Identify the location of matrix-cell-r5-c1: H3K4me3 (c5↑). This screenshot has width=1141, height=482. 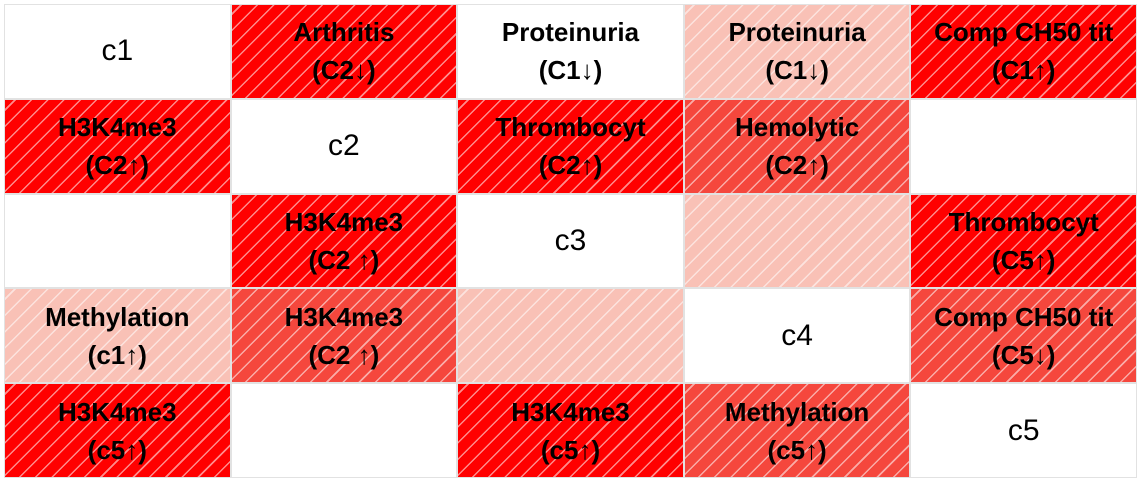
(117, 430).